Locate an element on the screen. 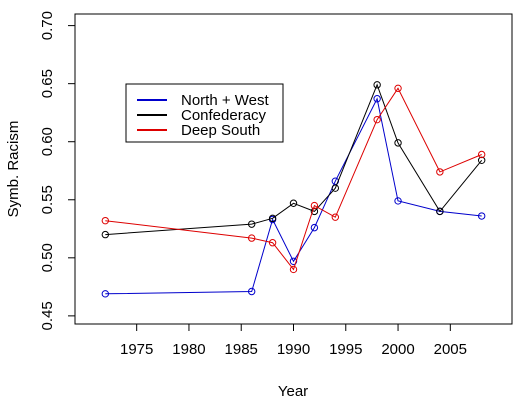  x-tick-label: 2000 is located at coordinates (397, 349).